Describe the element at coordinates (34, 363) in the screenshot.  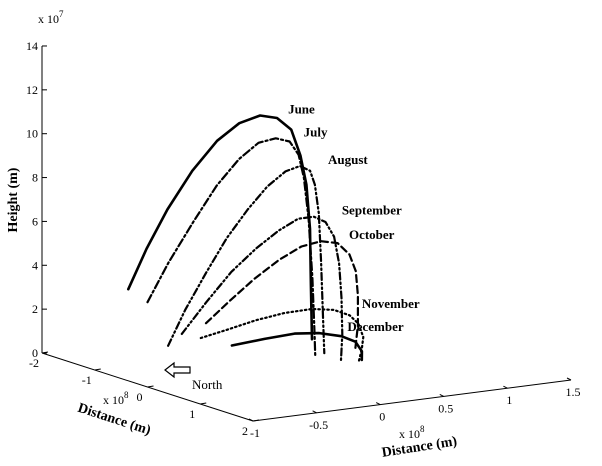
I see `y-tick-label: -2` at that location.